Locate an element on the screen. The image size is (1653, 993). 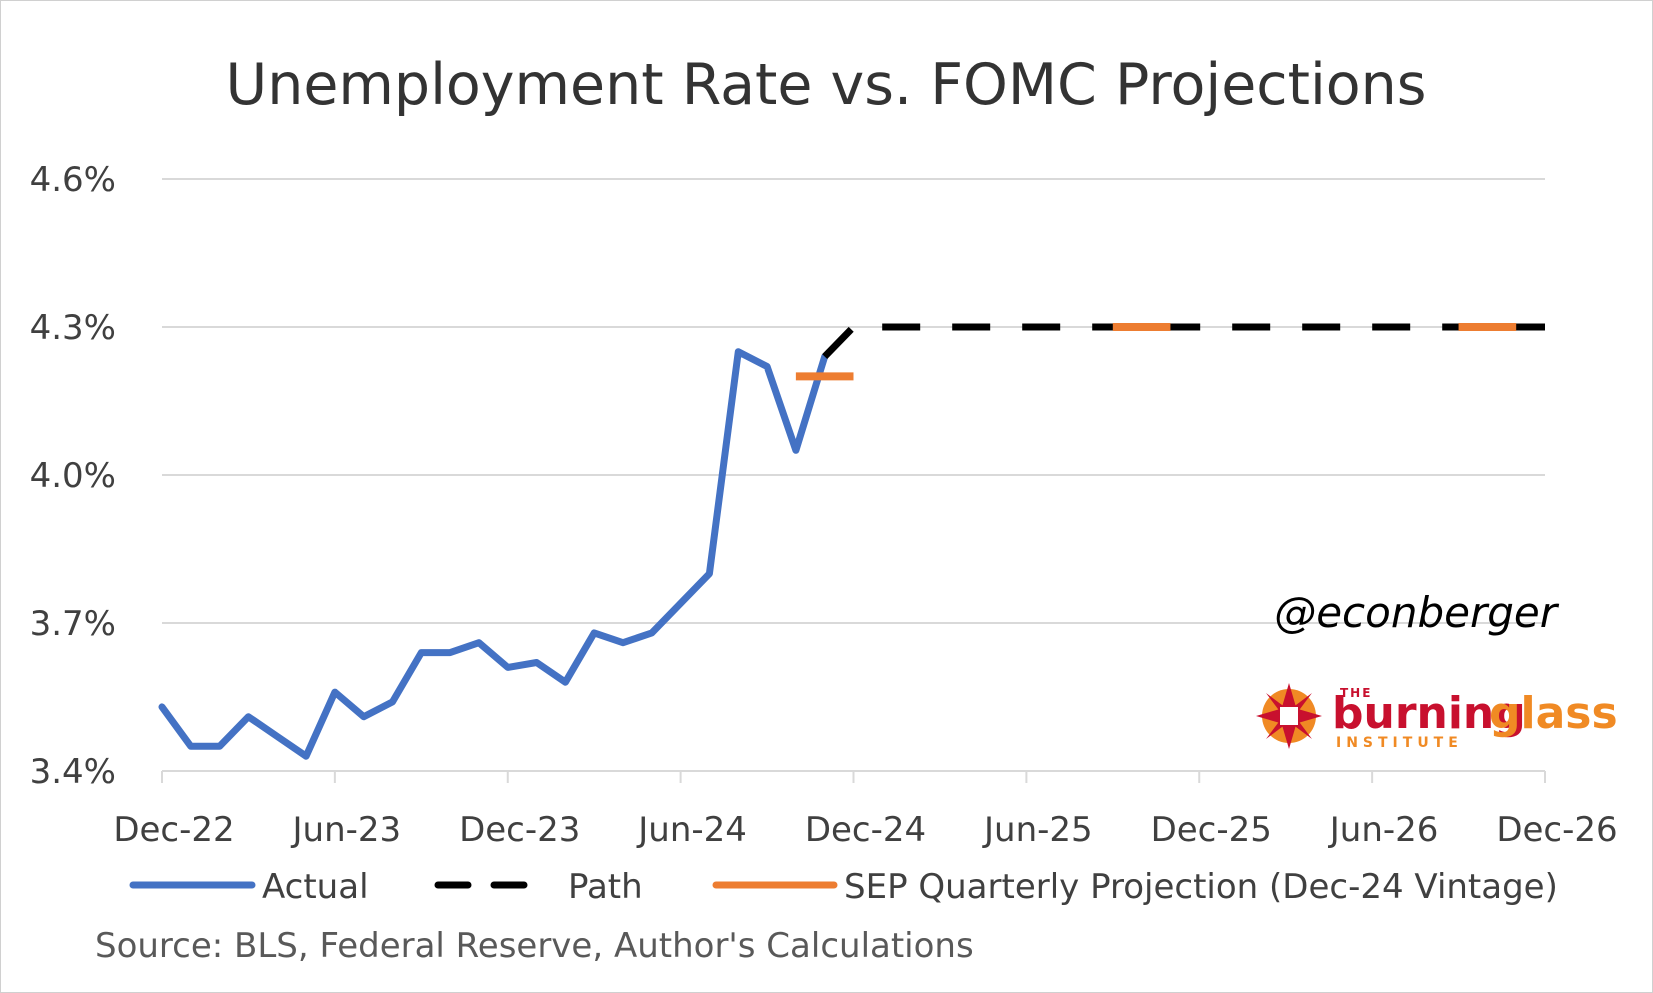
logo-burning-text: burning is located at coordinates (1429, 713).